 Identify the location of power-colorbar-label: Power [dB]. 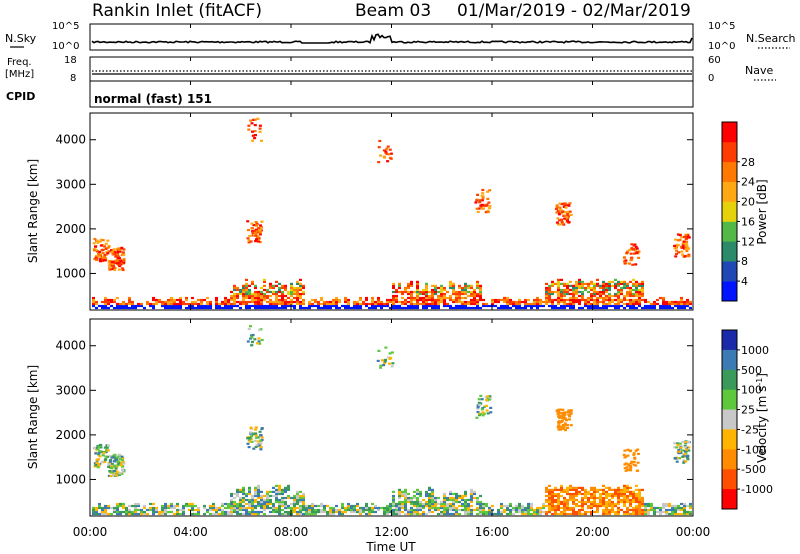
(762, 211).